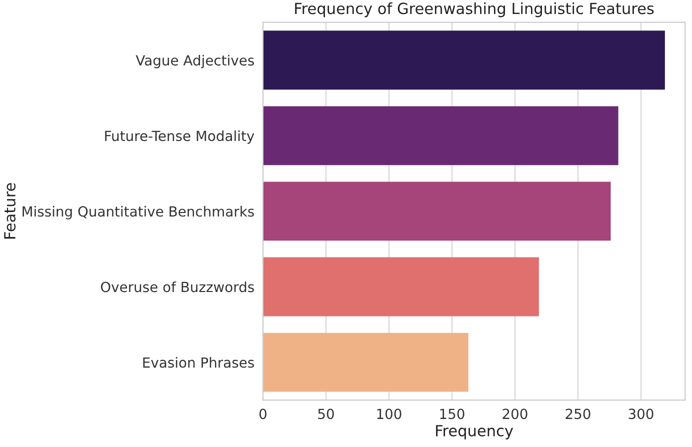  Describe the element at coordinates (474, 10) in the screenshot. I see `chart-title: Frequency of Greenwashing Linguistic Features` at that location.